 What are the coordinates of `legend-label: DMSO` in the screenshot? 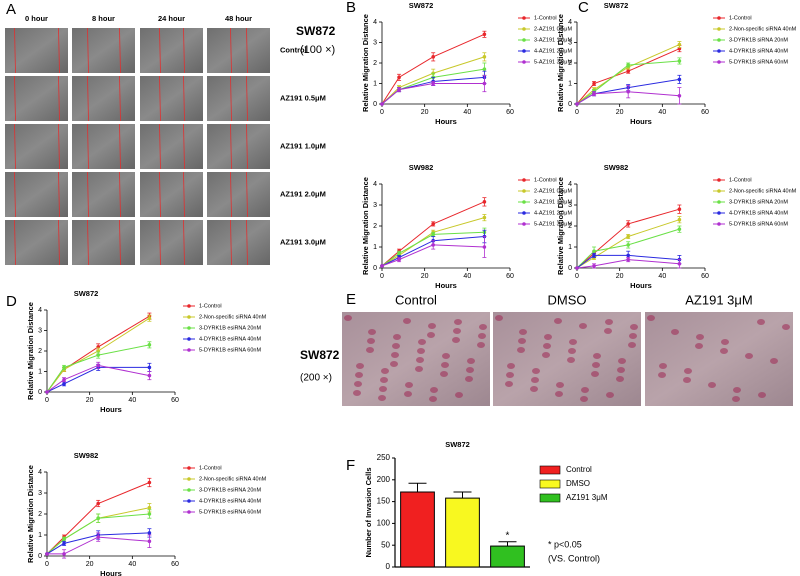 It's located at (578, 483).